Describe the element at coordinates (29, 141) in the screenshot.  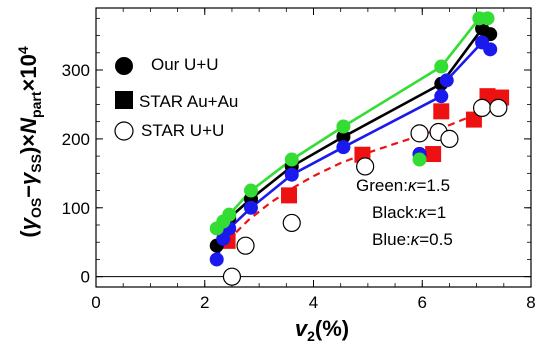
I see `y-axis-title: (γOS−γSS)×Npart×104` at that location.